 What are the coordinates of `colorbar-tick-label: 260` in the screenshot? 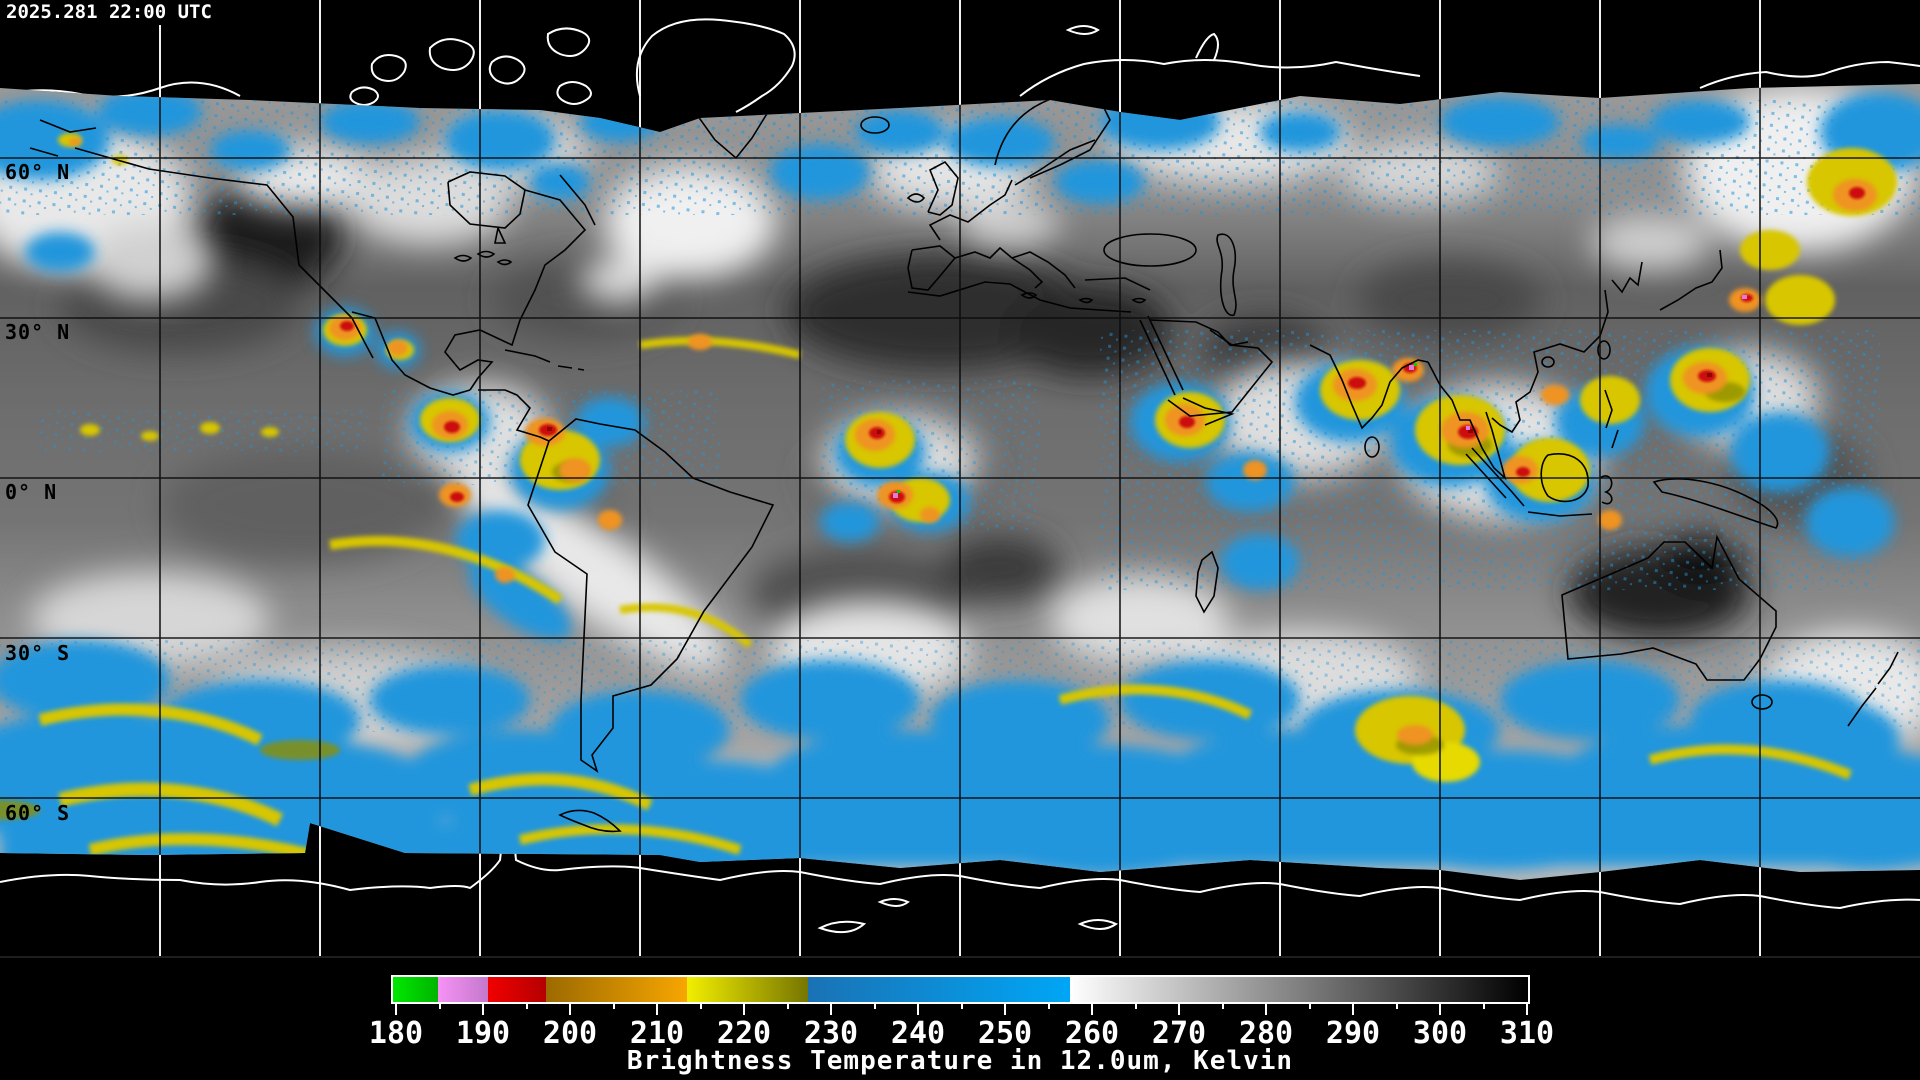 It's located at (1092, 1033).